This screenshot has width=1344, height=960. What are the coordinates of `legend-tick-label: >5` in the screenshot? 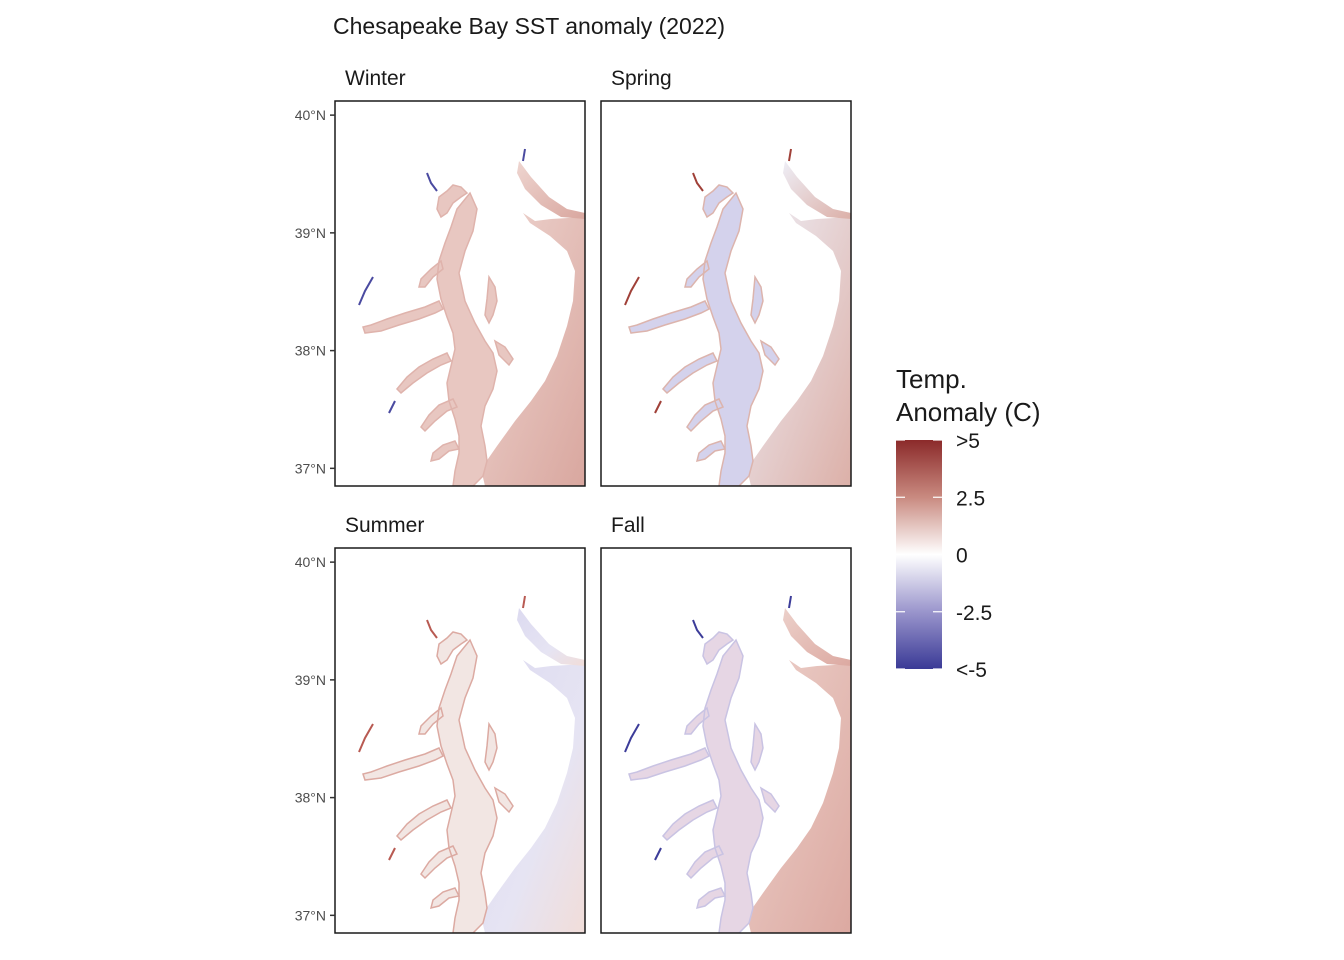 It's located at (968, 441).